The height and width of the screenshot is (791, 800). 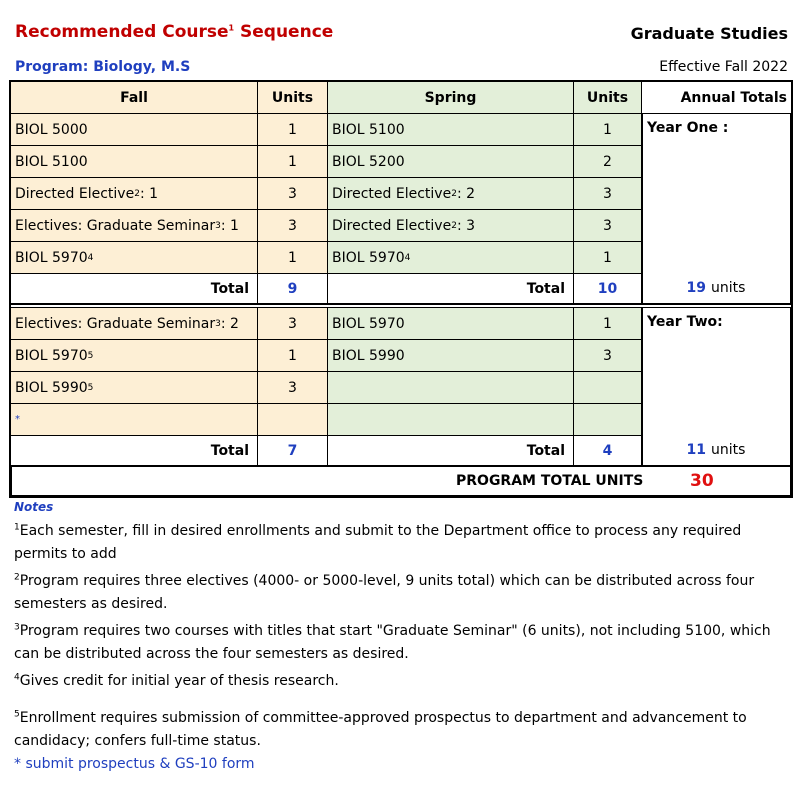 What do you see at coordinates (450, 355) in the screenshot?
I see `cell: BIOL 5990` at bounding box center [450, 355].